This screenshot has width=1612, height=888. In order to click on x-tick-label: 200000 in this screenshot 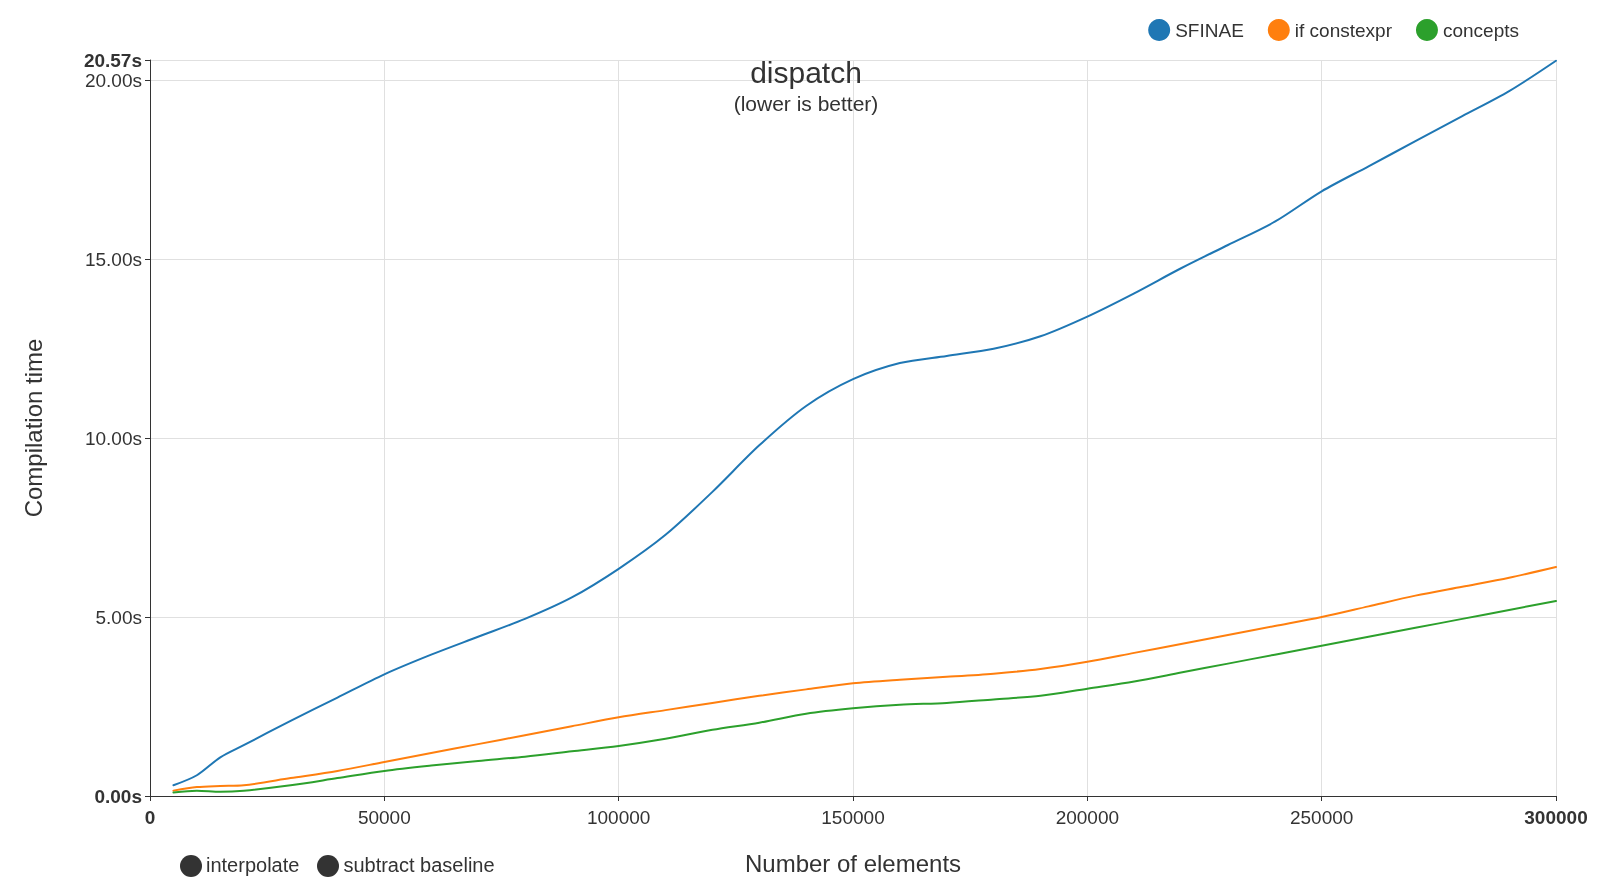, I will do `click(1087, 817)`.